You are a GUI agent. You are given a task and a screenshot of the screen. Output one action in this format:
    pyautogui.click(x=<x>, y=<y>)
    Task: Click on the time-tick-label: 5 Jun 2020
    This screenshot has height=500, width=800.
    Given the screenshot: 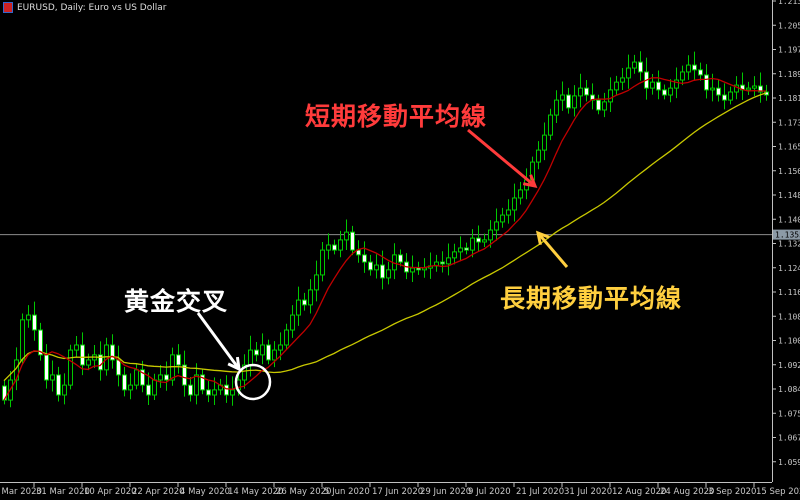 What is the action you would take?
    pyautogui.click(x=347, y=492)
    